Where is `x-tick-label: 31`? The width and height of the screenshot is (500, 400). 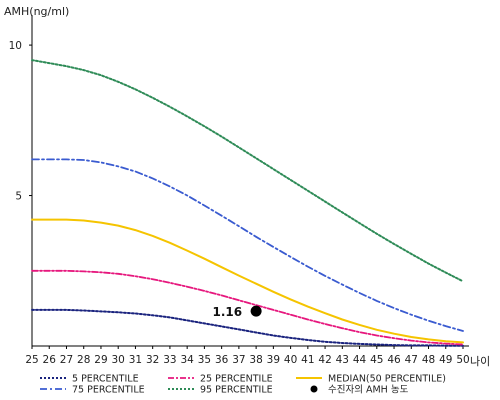 x-tick-label: 31 is located at coordinates (135, 360).